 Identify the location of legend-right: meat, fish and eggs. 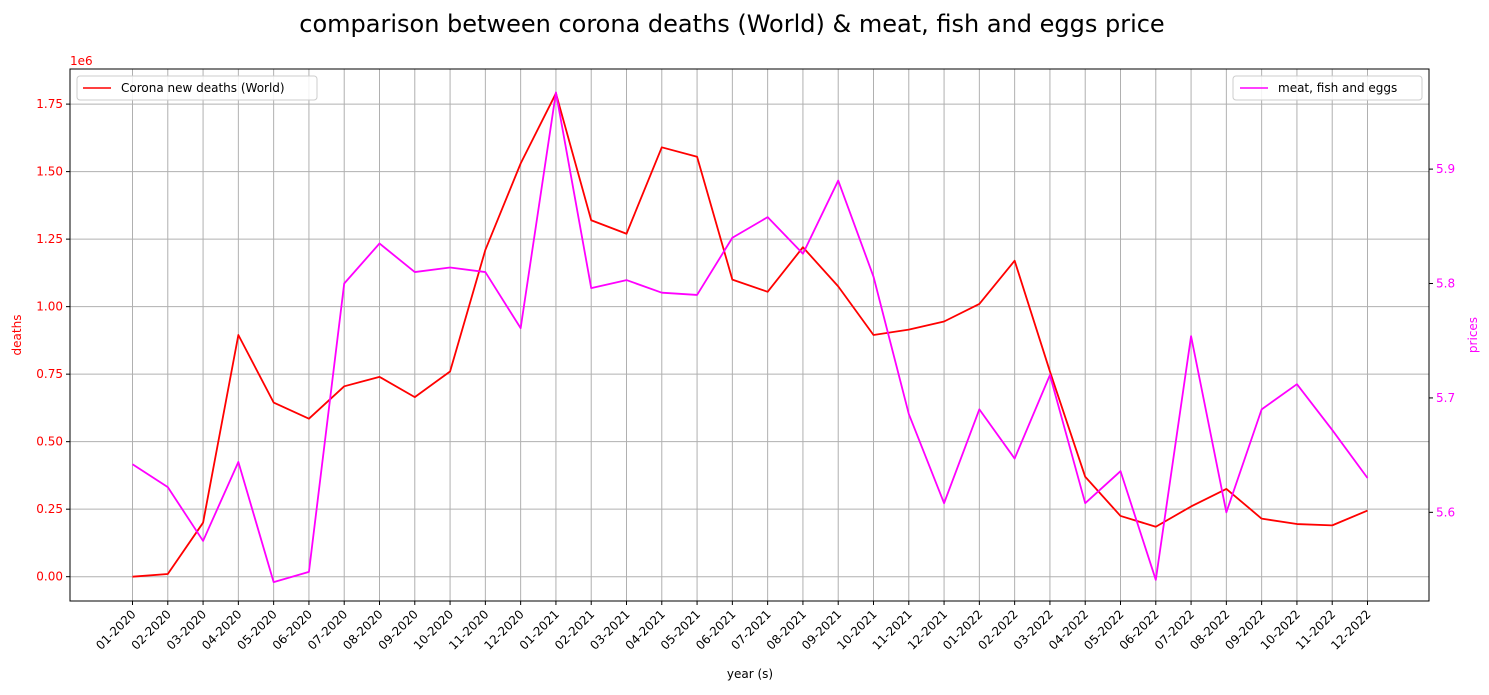
(1327, 88).